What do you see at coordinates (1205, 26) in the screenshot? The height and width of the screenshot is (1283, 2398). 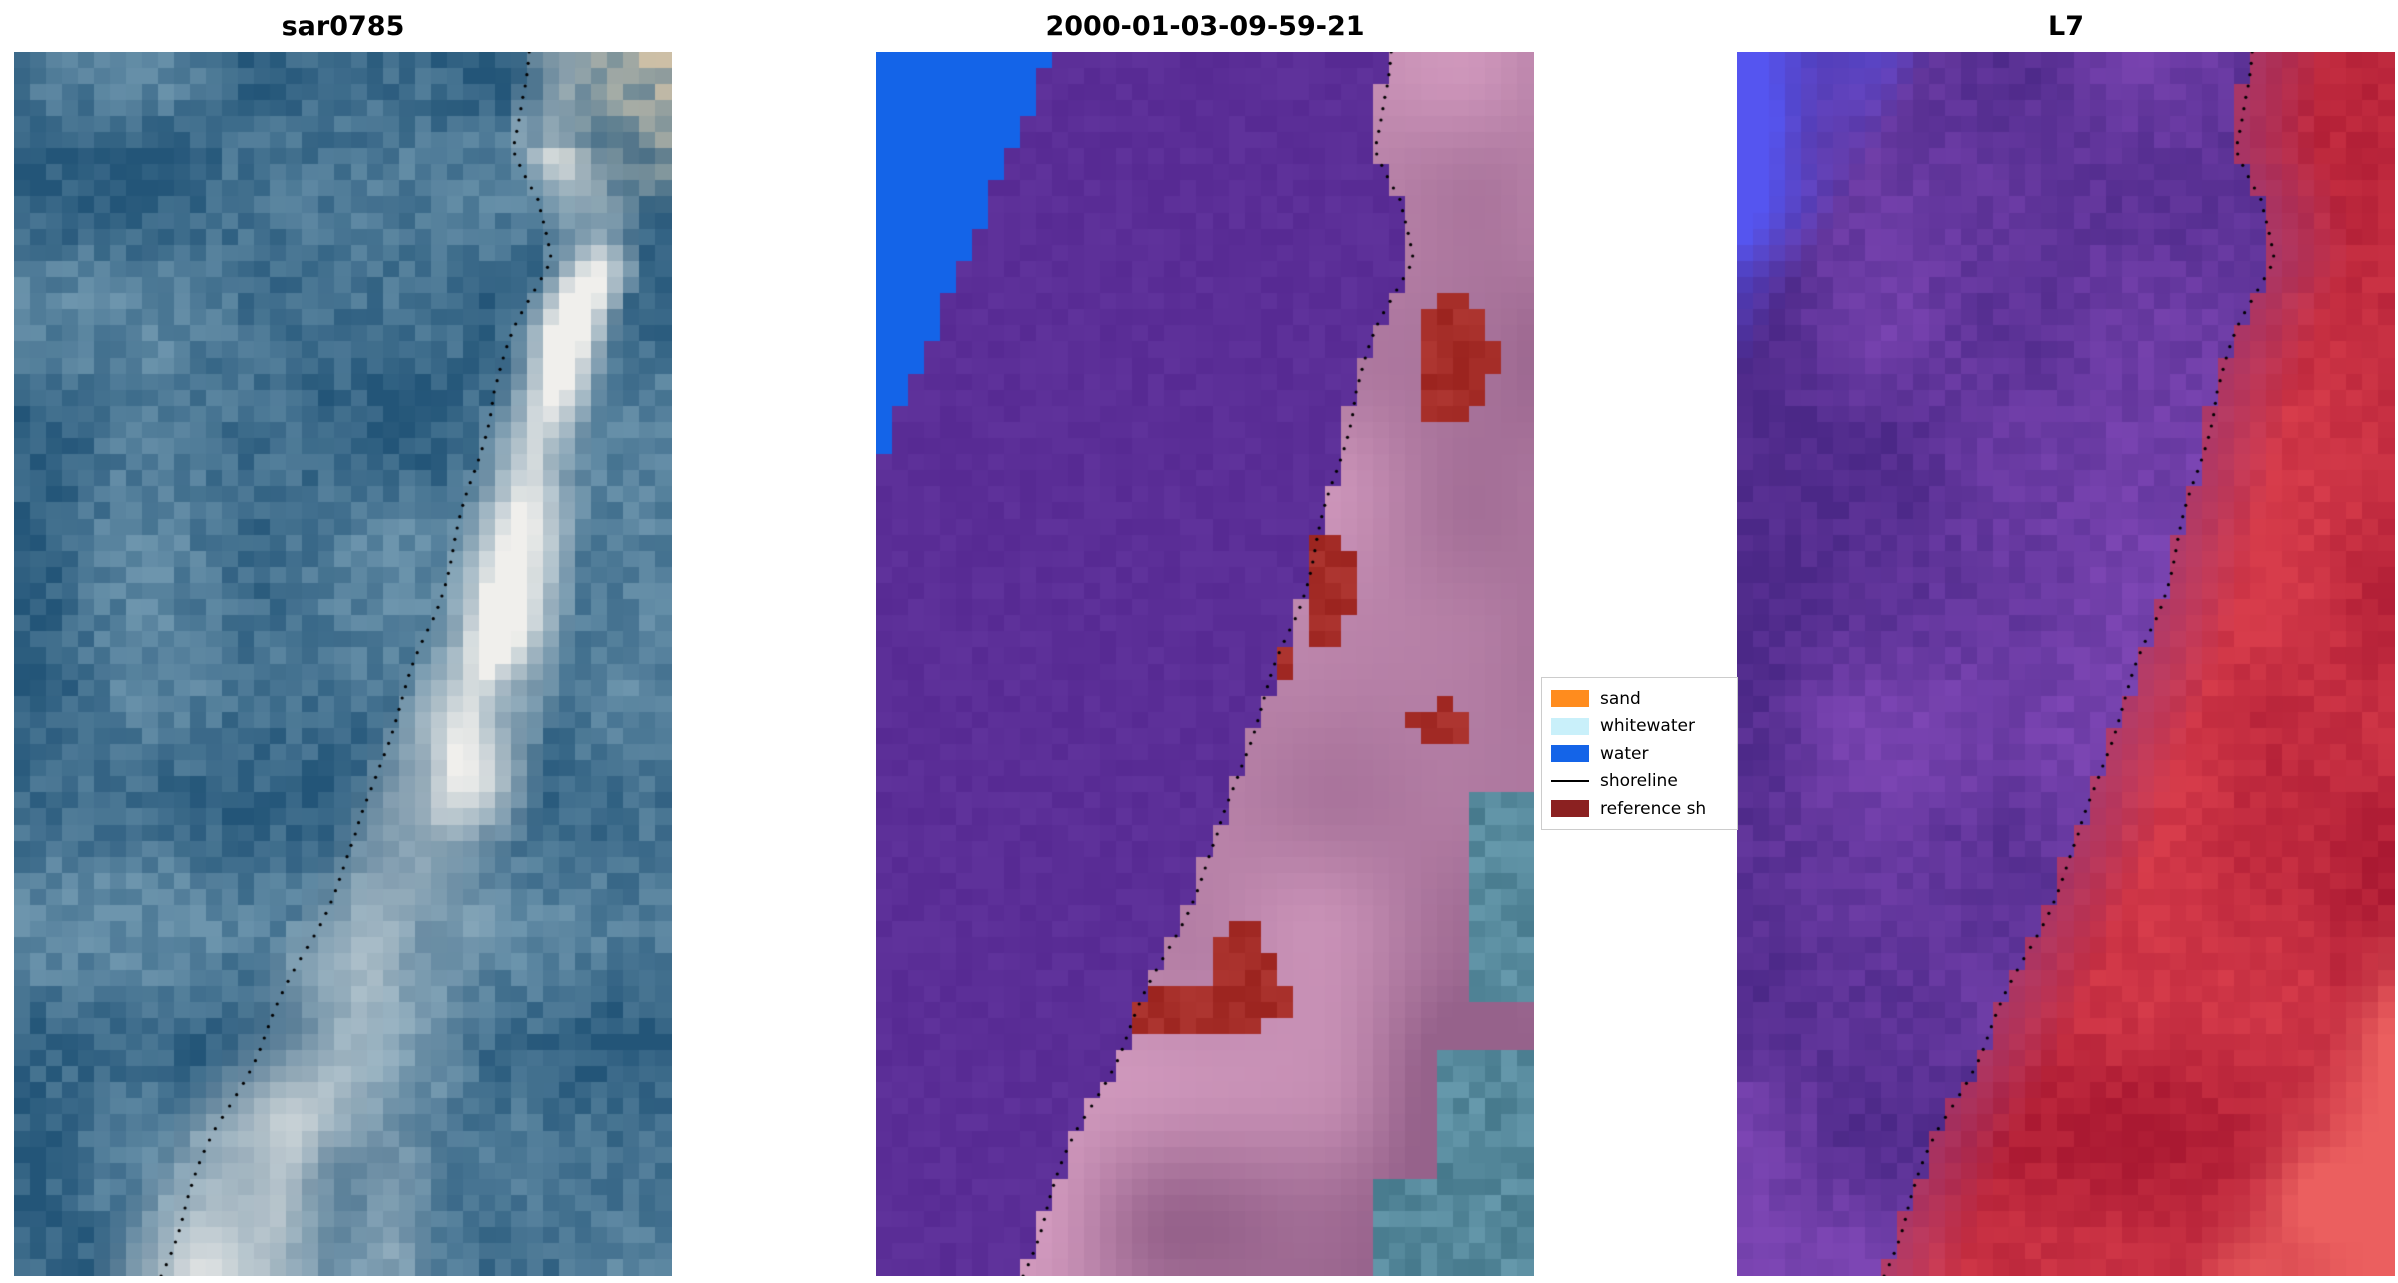 I see `panel-title-classification: 2000-01-03-09-59-21` at bounding box center [1205, 26].